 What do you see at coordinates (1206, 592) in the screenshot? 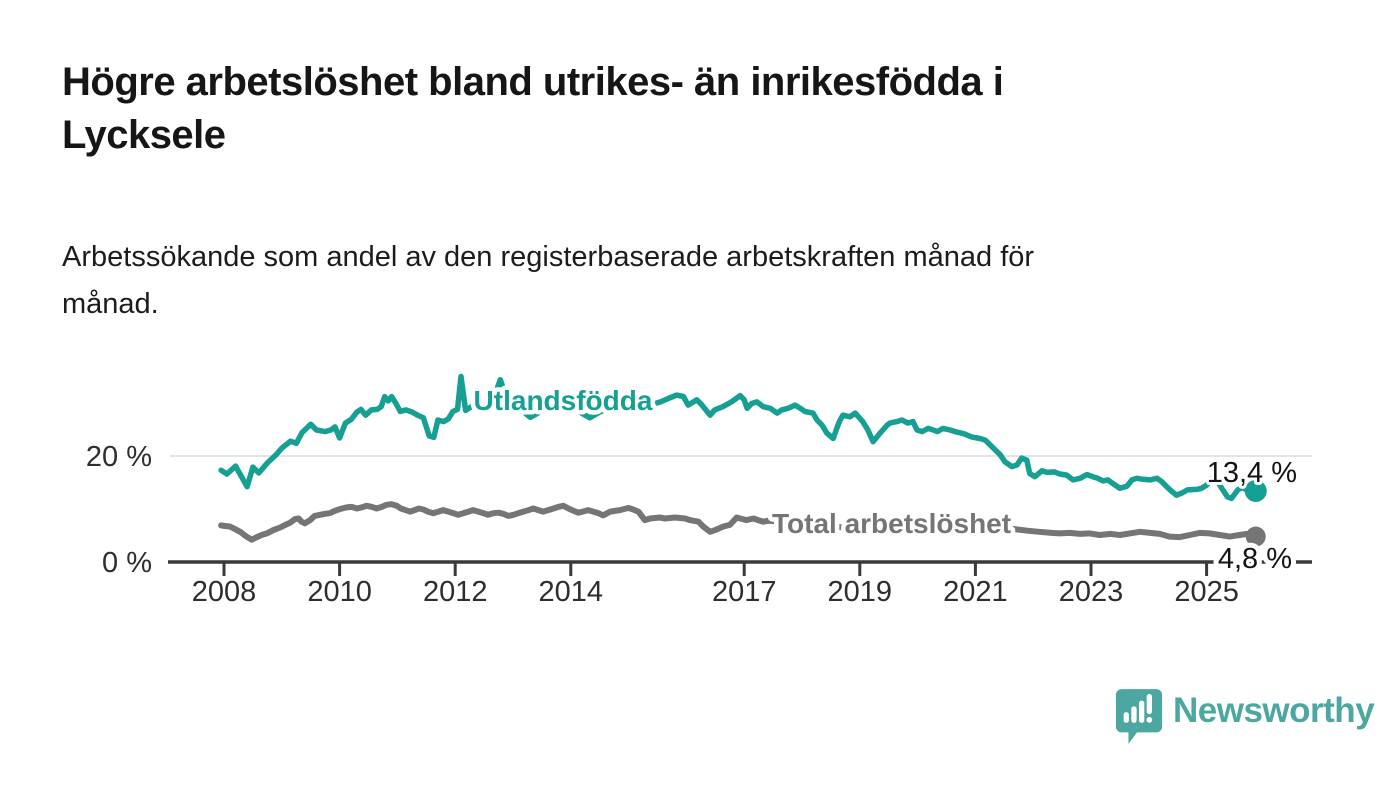
I see `x-tick-label-2025: 2025` at bounding box center [1206, 592].